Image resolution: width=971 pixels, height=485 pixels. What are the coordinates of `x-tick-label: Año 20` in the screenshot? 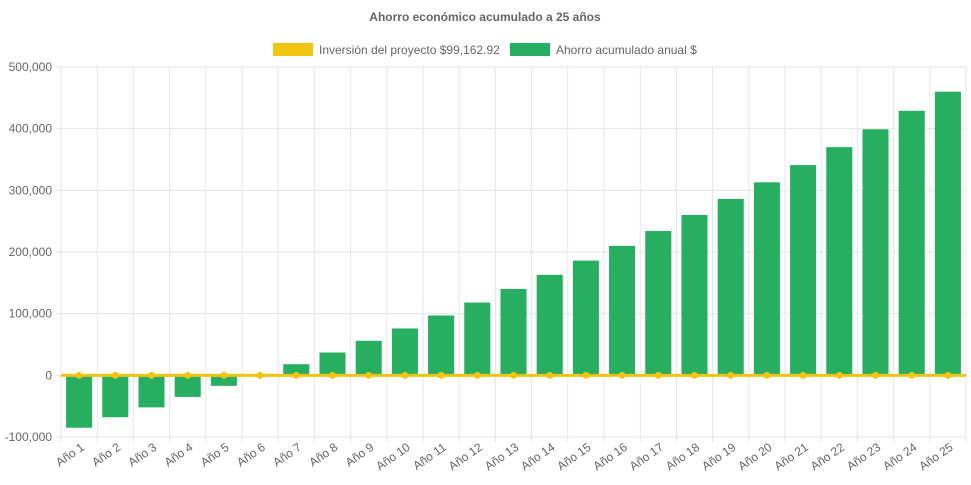 It's located at (754, 456).